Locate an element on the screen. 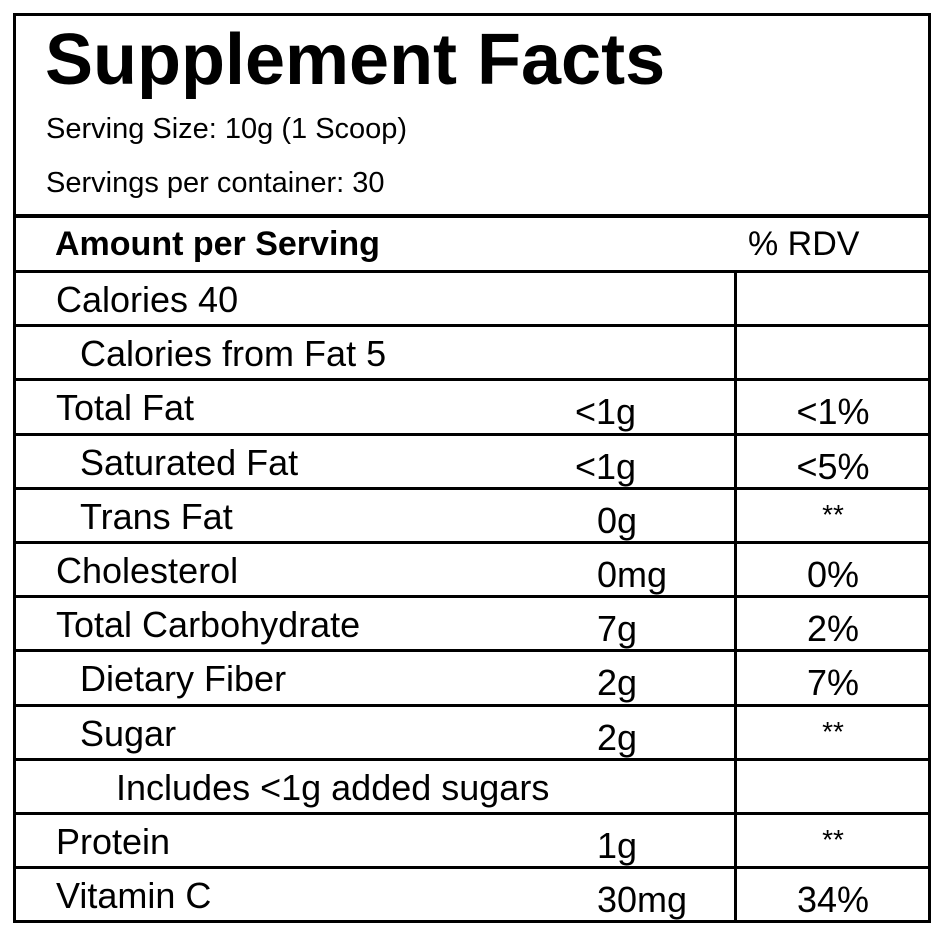  nutrient-row: Total Fat <1g <1% is located at coordinates (472, 408).